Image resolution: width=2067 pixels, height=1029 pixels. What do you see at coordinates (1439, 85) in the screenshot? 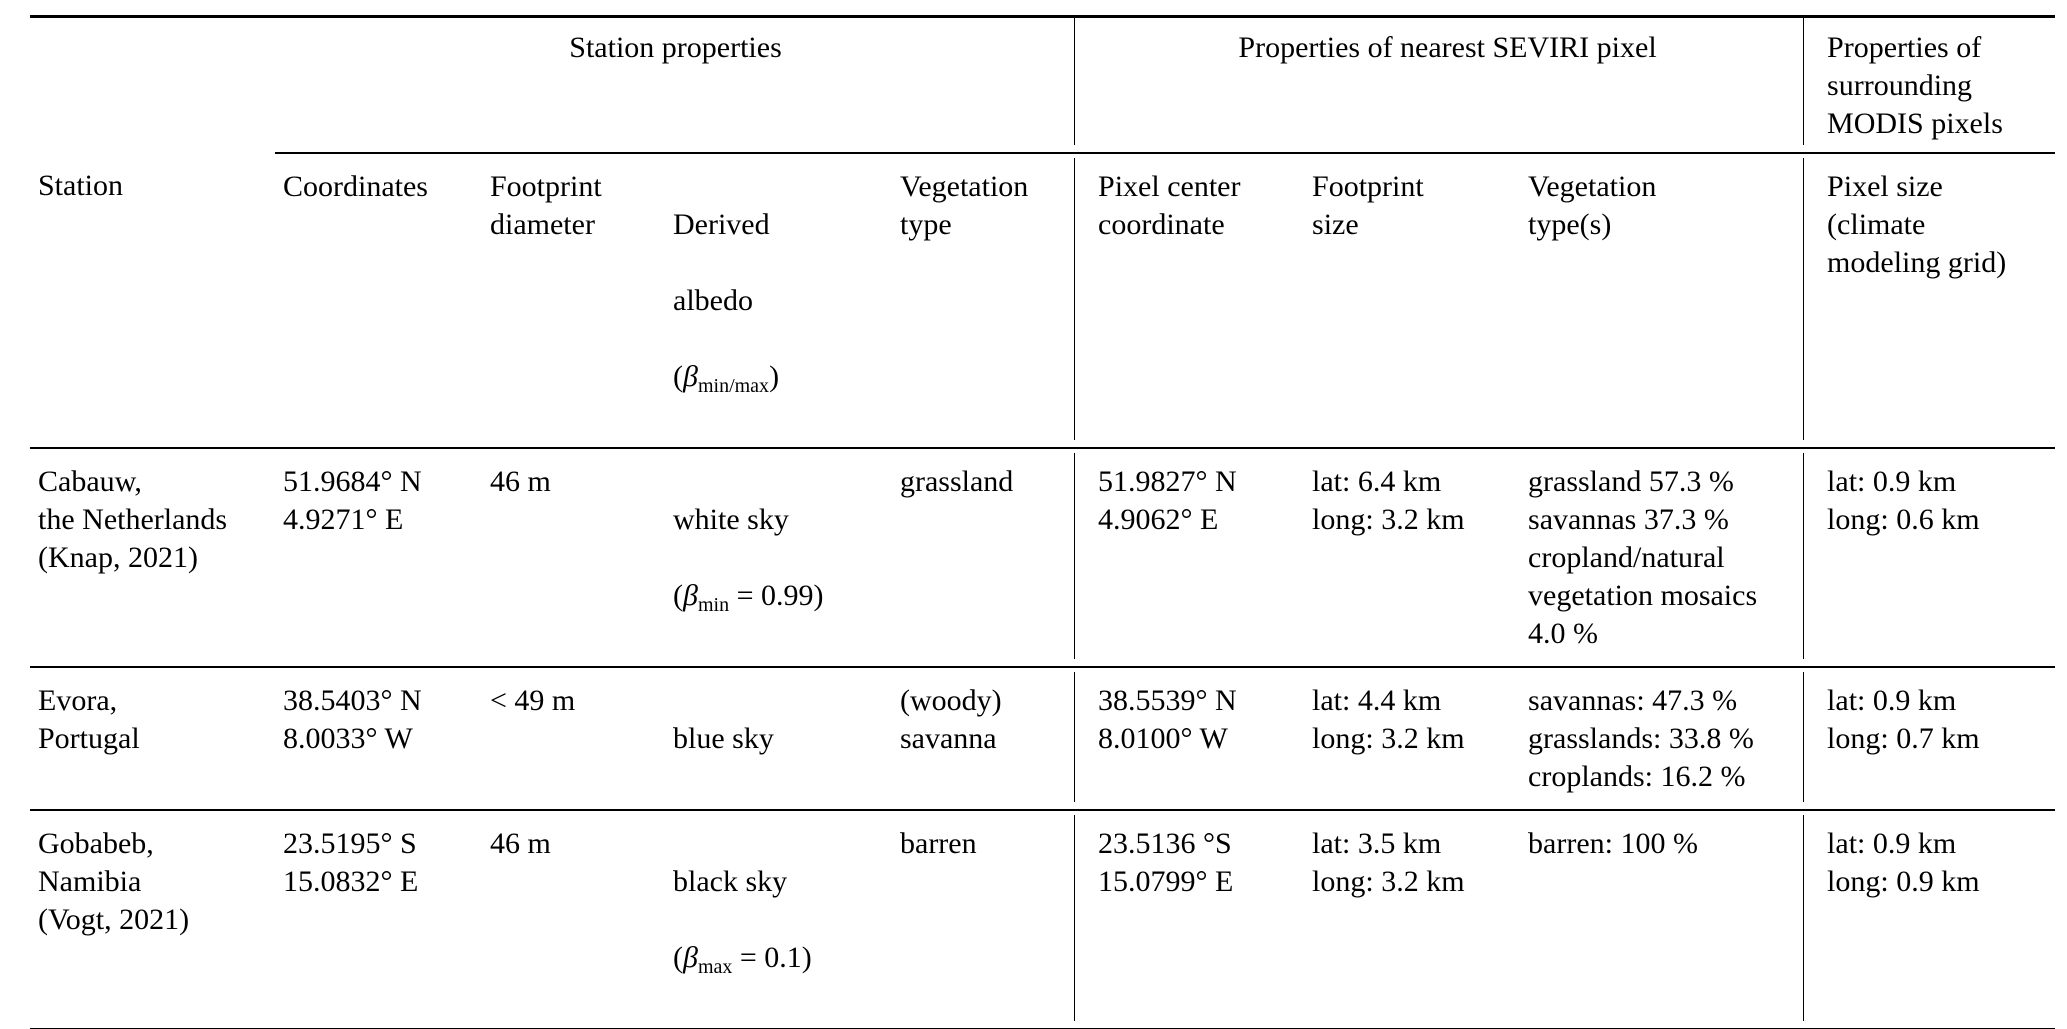
I see `group-header-seviri-pixel: Properties of nearest SEVIRI pixel` at bounding box center [1439, 85].